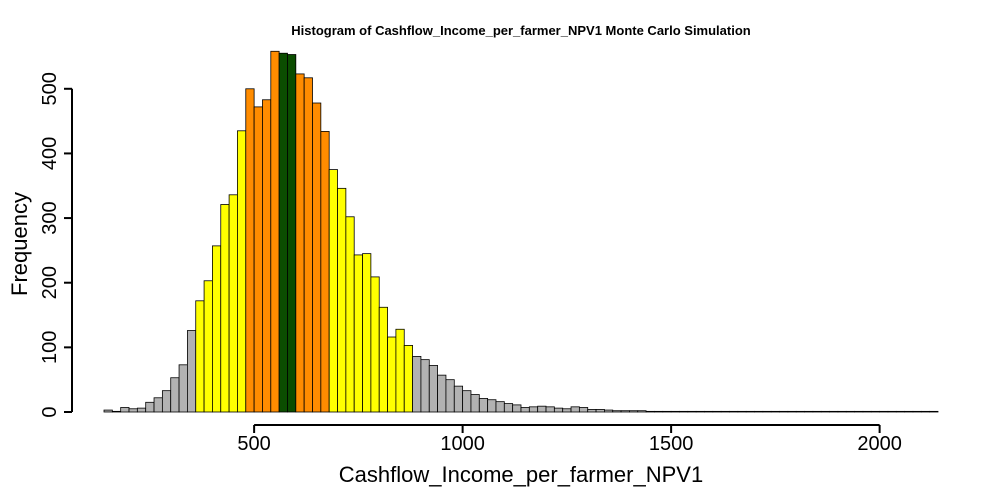  What do you see at coordinates (253, 444) in the screenshot?
I see `x-tick-label: 500` at bounding box center [253, 444].